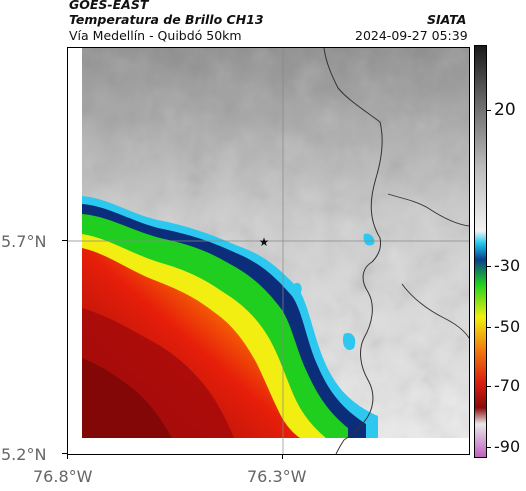  What do you see at coordinates (264, 242) in the screenshot?
I see `star-icon: ★` at bounding box center [264, 242].